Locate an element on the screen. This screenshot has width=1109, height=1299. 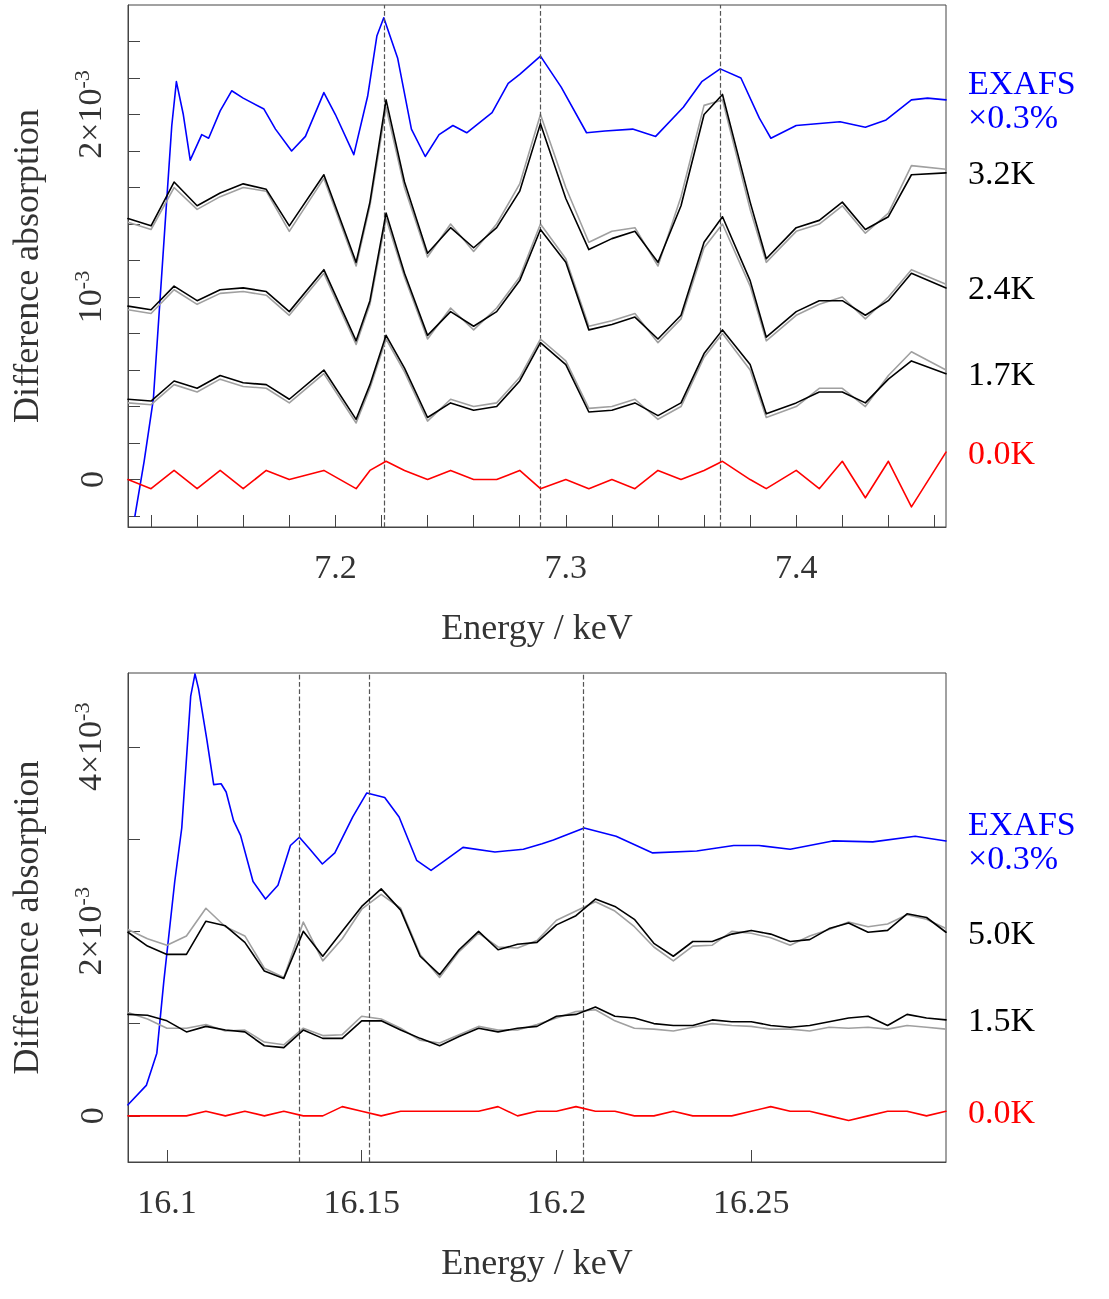
series-label: 5.0K is located at coordinates (1002, 932).